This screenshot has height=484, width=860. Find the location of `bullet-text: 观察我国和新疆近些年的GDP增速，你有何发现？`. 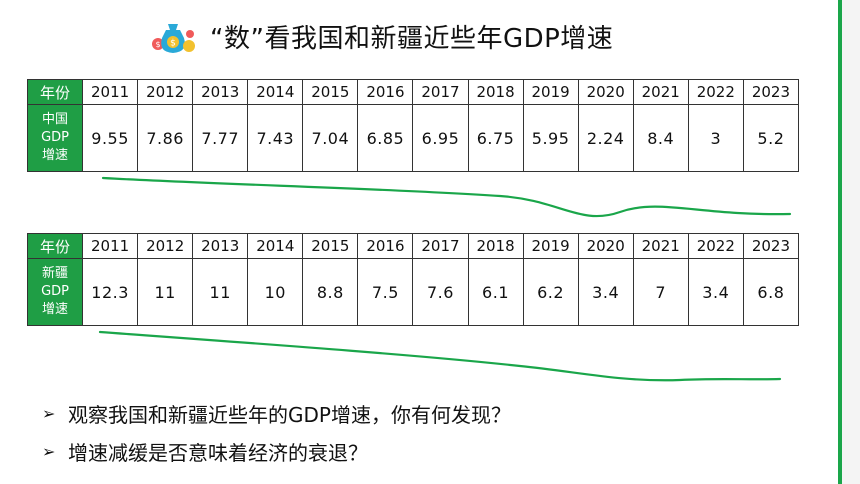

bullet-text: 观察我国和新疆近些年的GDP增速，你有何发现？ is located at coordinates (289, 414).